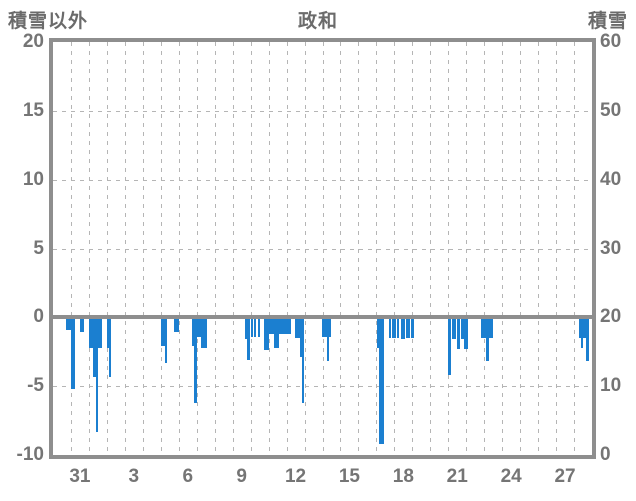 This screenshot has height=501, width=636. Describe the element at coordinates (295, 476) in the screenshot. I see `x-axis-tick: 12` at that location.